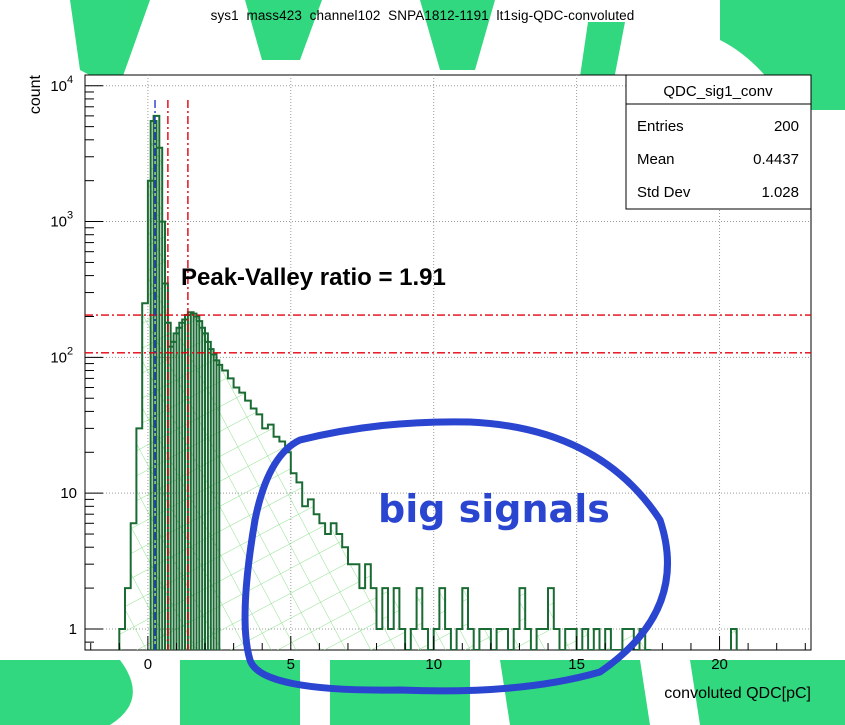 This screenshot has height=725, width=845. What do you see at coordinates (718, 91) in the screenshot?
I see `stats-name: QDC_sig1_conv` at bounding box center [718, 91].